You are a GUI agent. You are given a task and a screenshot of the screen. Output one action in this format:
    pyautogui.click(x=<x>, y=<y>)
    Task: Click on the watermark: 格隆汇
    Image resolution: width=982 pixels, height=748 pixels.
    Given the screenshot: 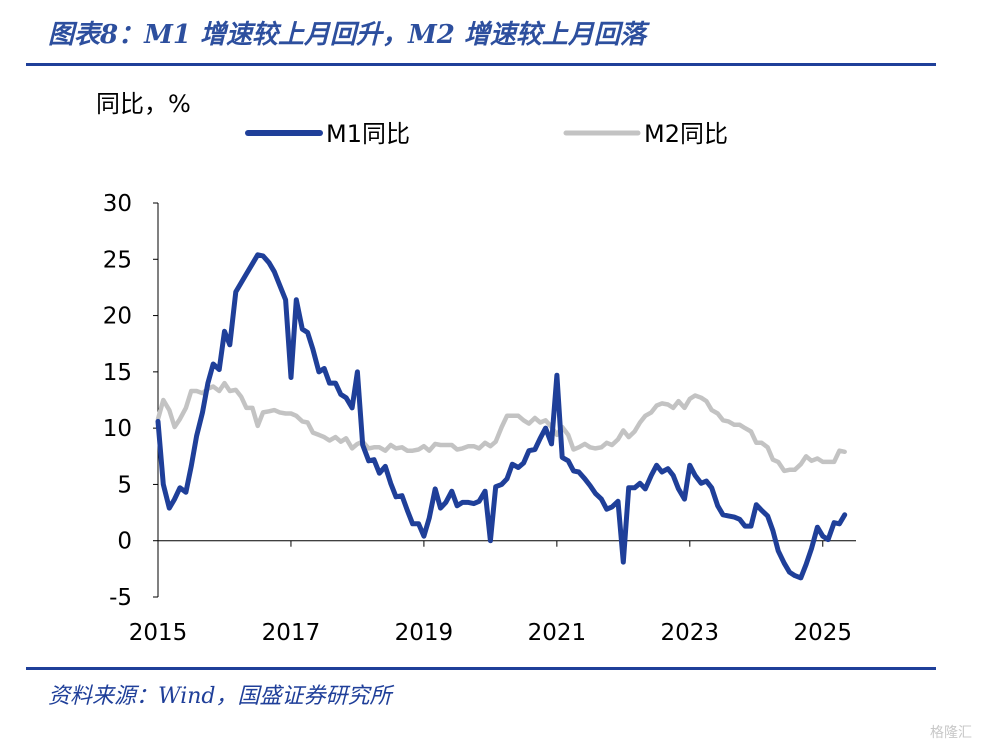 What is the action you would take?
    pyautogui.click(x=951, y=733)
    